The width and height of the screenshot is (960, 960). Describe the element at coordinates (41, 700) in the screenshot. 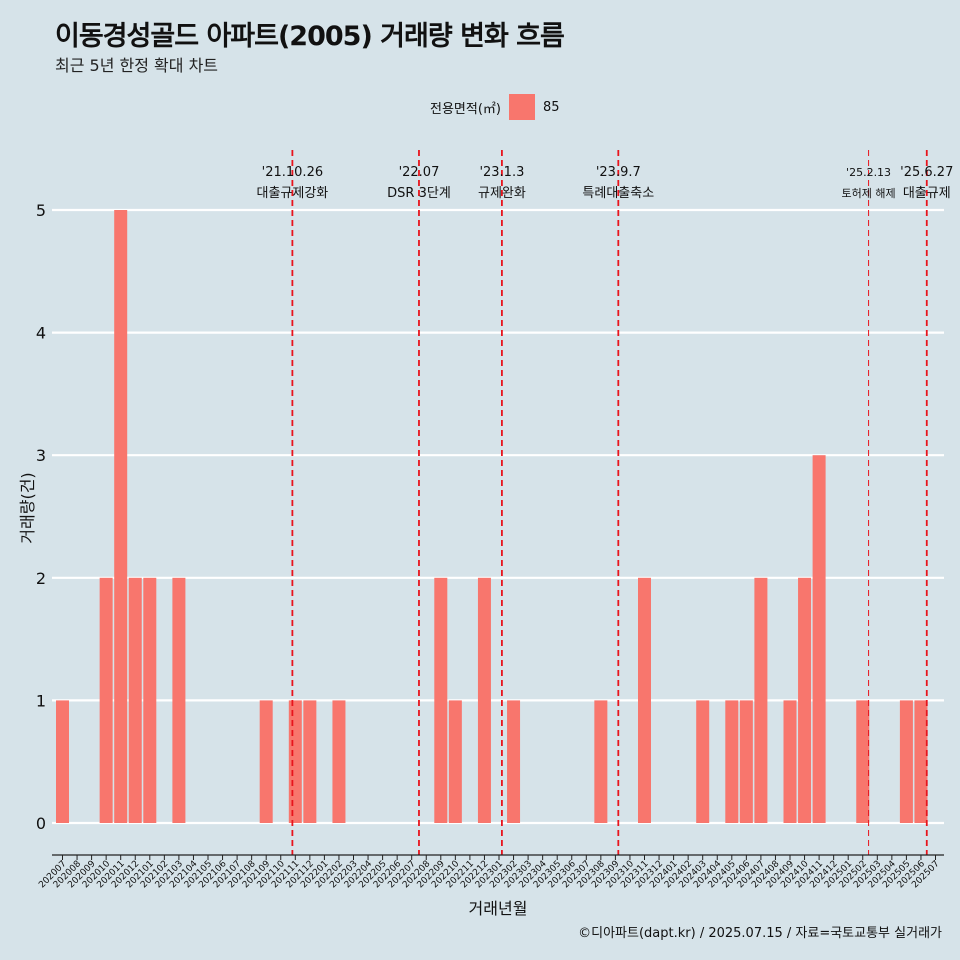

I see `y-tick-label: 1` at that location.